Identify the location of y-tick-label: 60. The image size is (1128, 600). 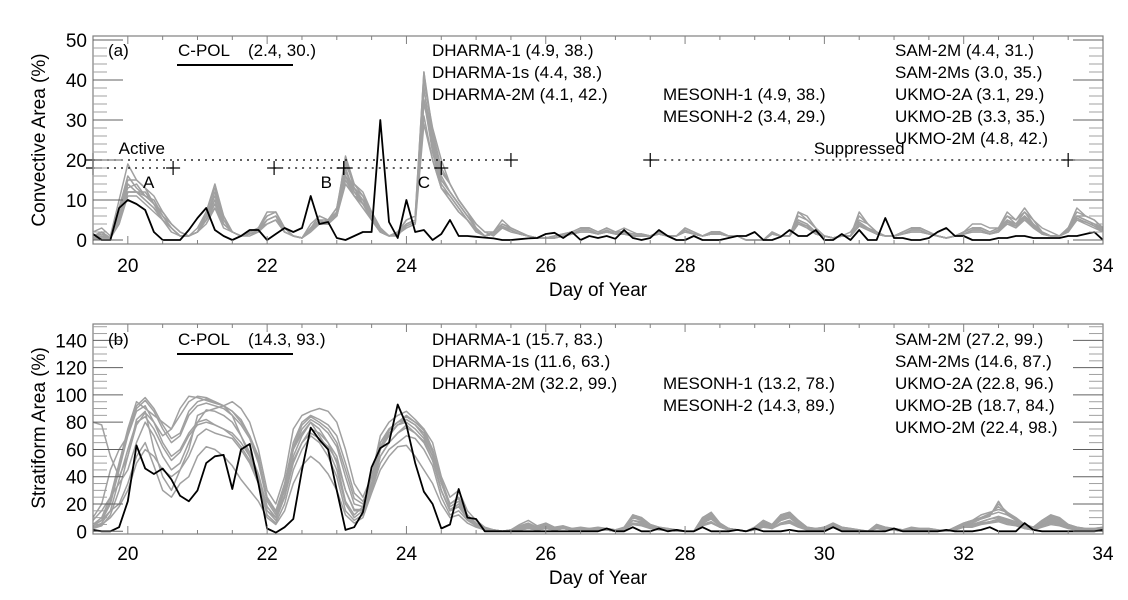
(76, 450).